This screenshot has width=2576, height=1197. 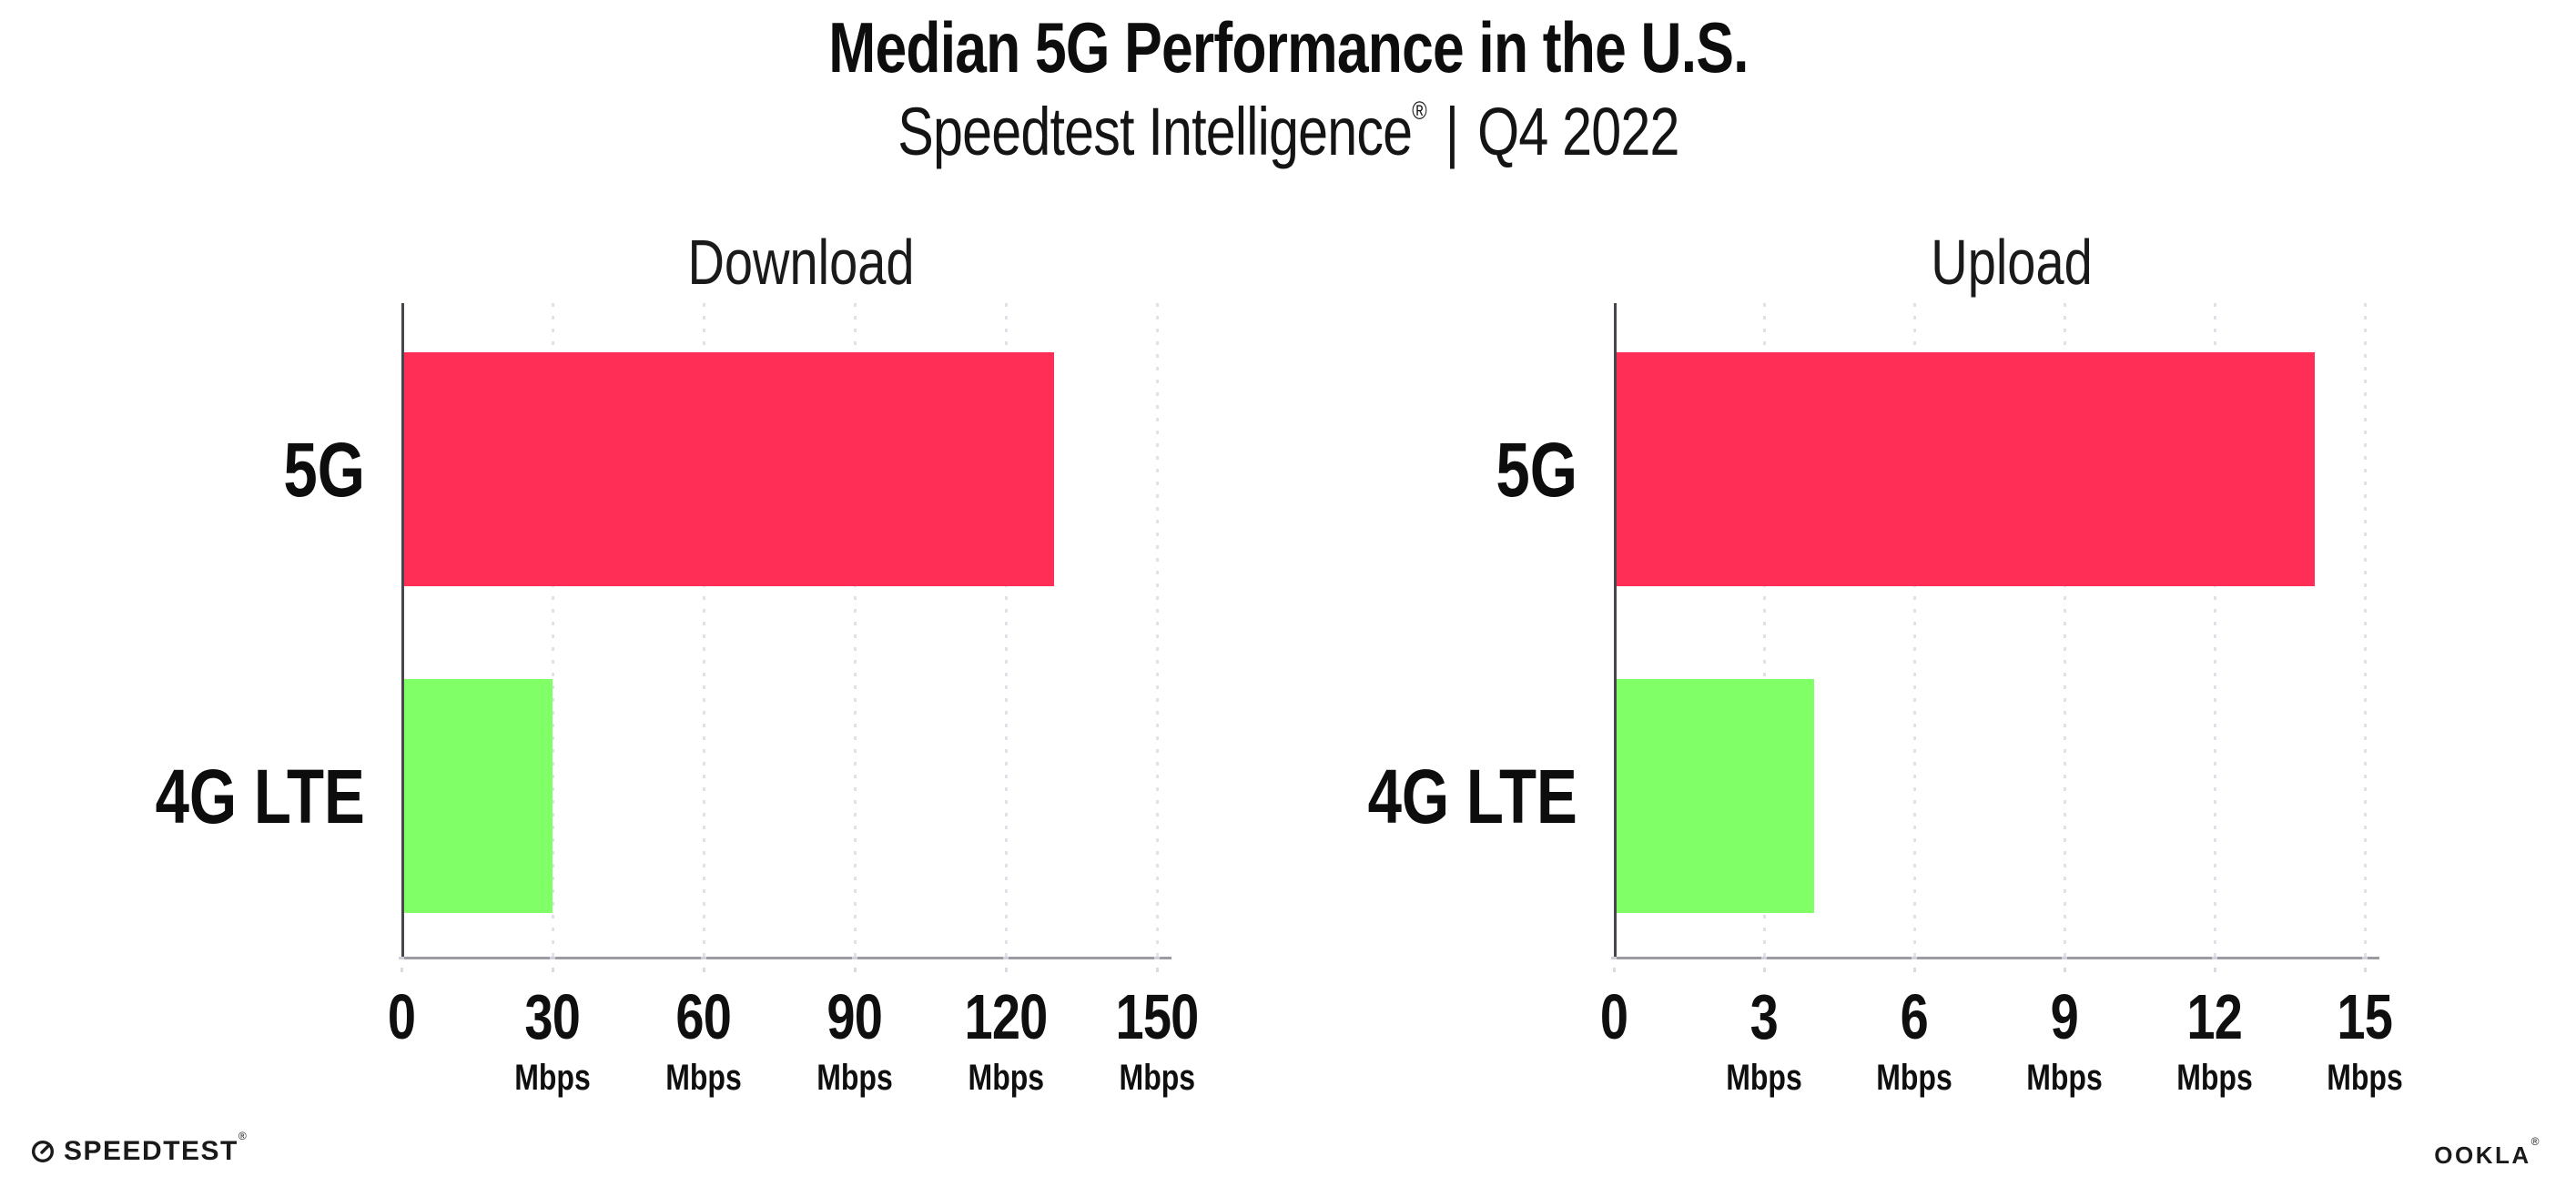 I want to click on x-tick-value: 60, so click(x=703, y=1017).